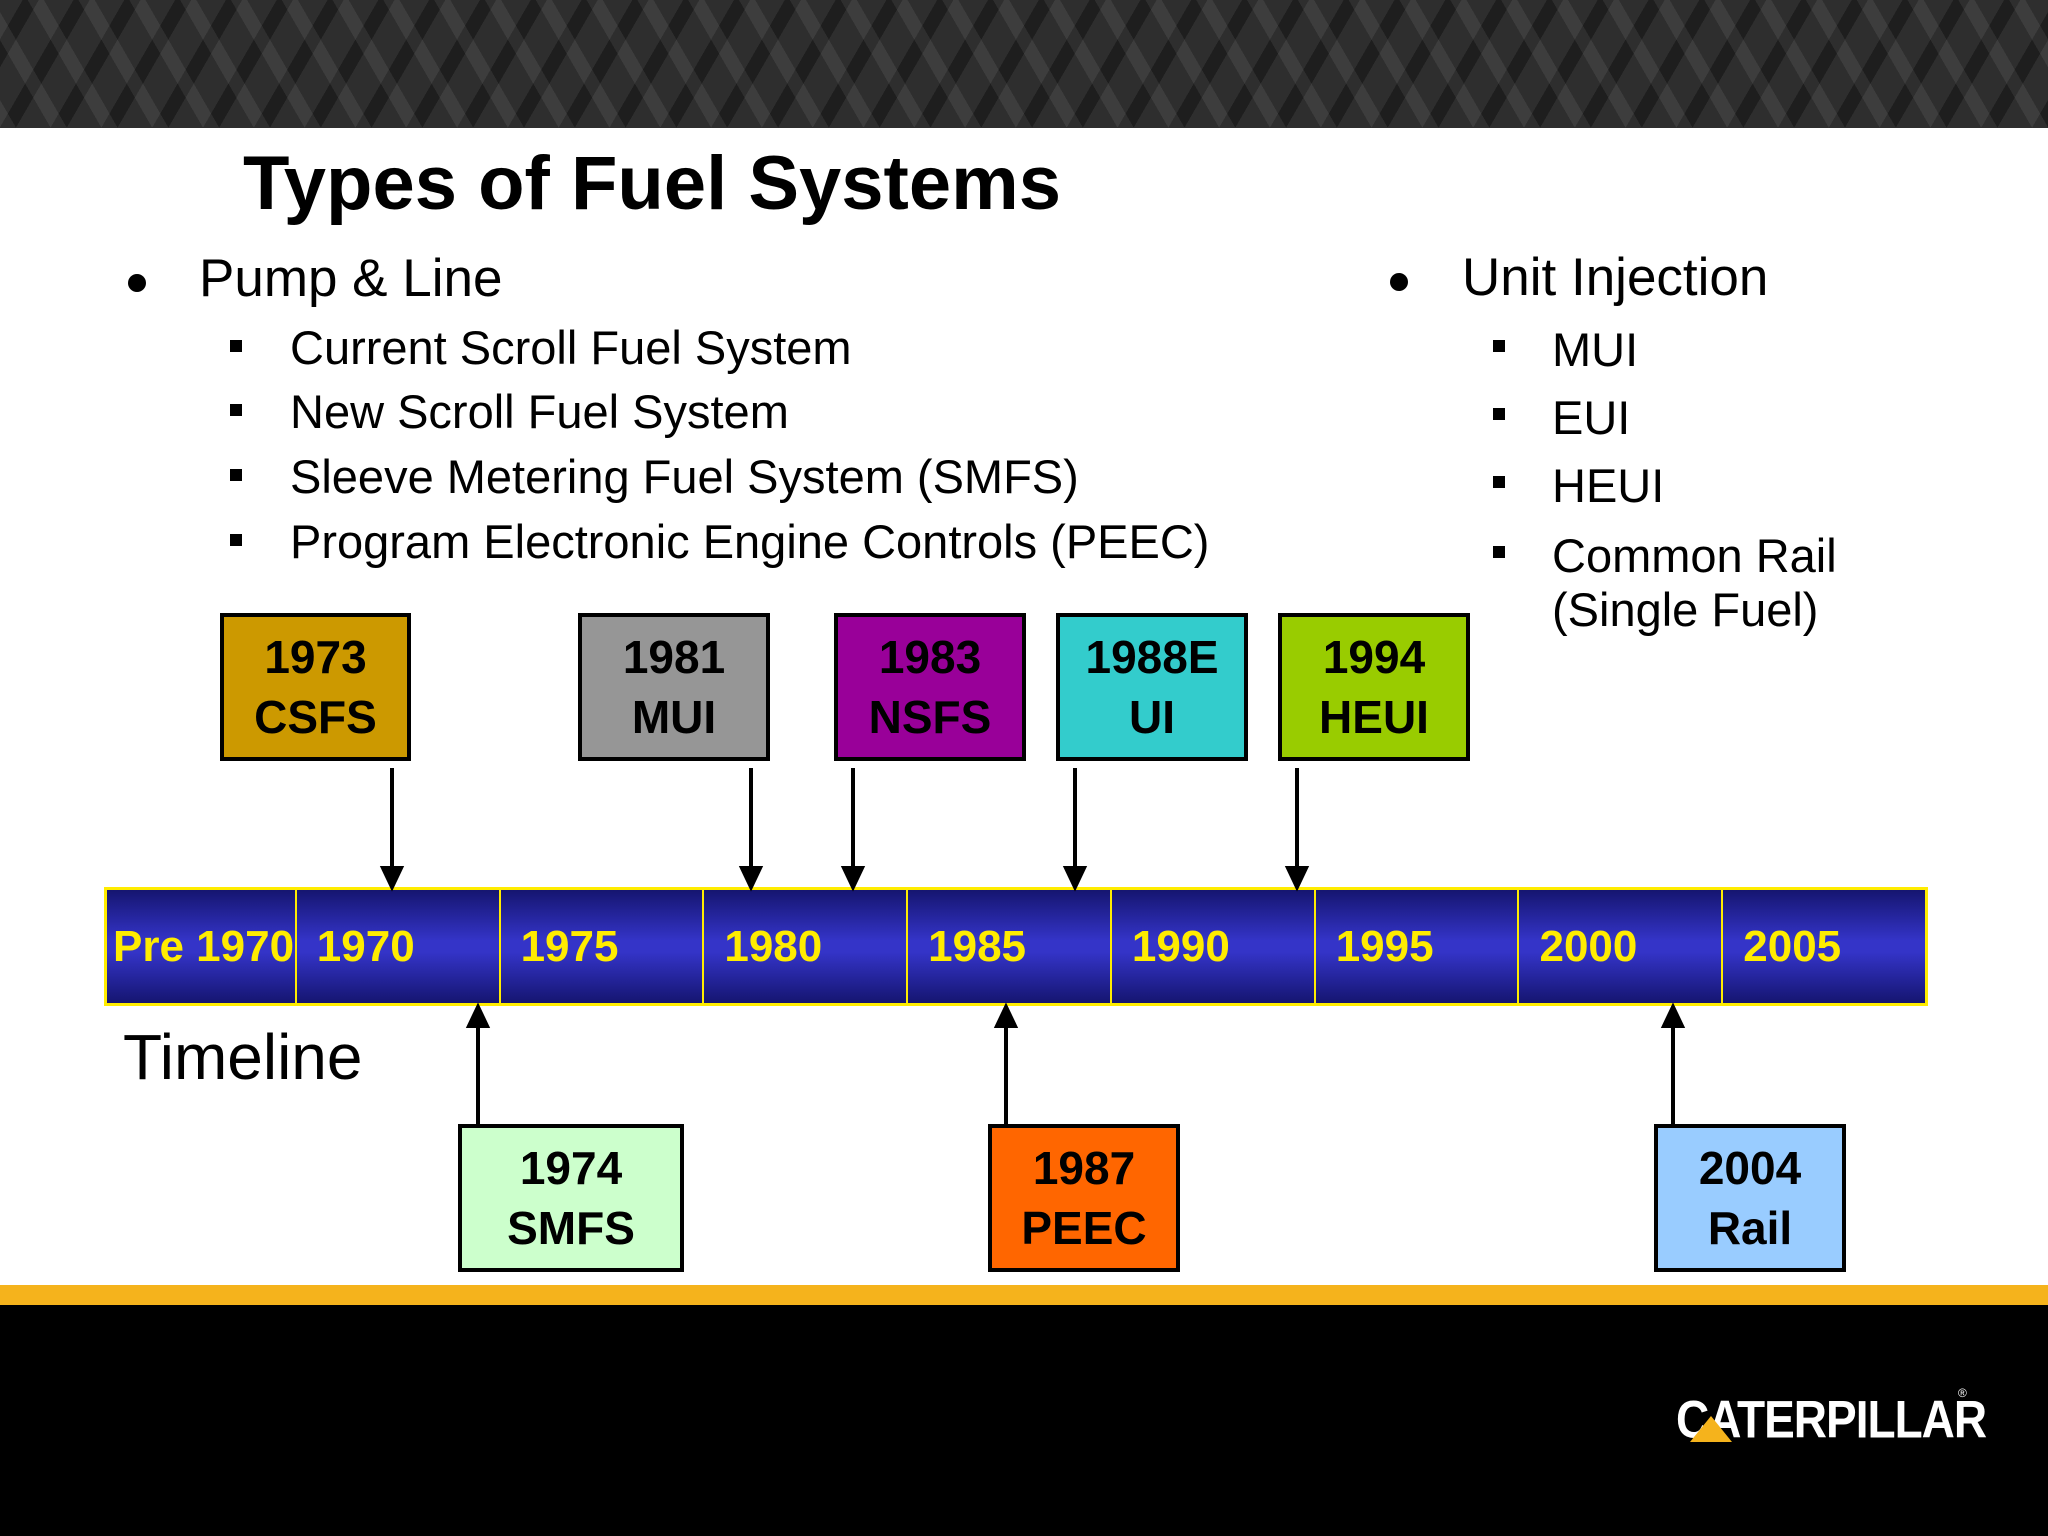  I want to click on milestone-year: 1988E, so click(1152, 657).